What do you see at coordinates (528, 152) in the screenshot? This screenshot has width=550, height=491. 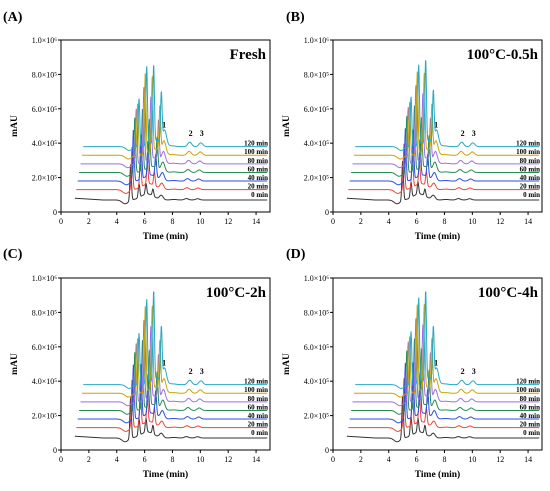 I see `series-label: 100 min` at bounding box center [528, 152].